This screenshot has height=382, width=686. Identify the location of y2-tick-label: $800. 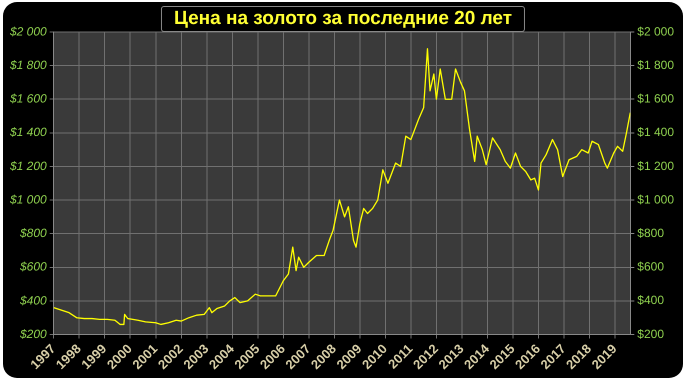
(650, 233).